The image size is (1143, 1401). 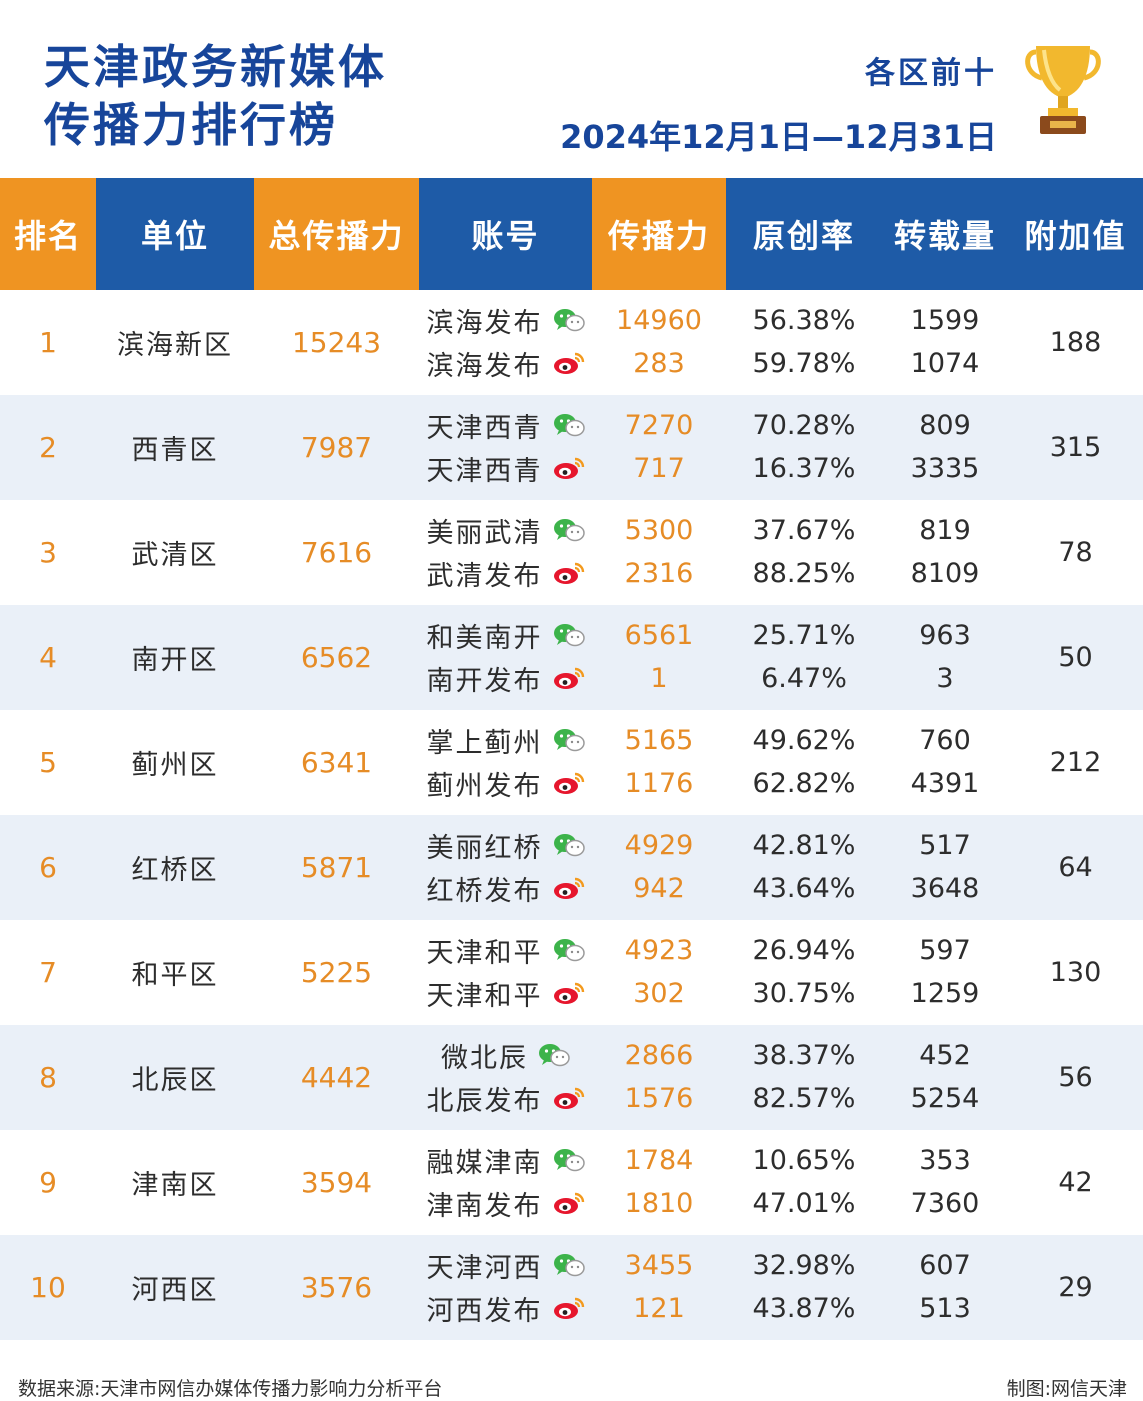 I want to click on column-header-rank: 排名, so click(x=48, y=234).